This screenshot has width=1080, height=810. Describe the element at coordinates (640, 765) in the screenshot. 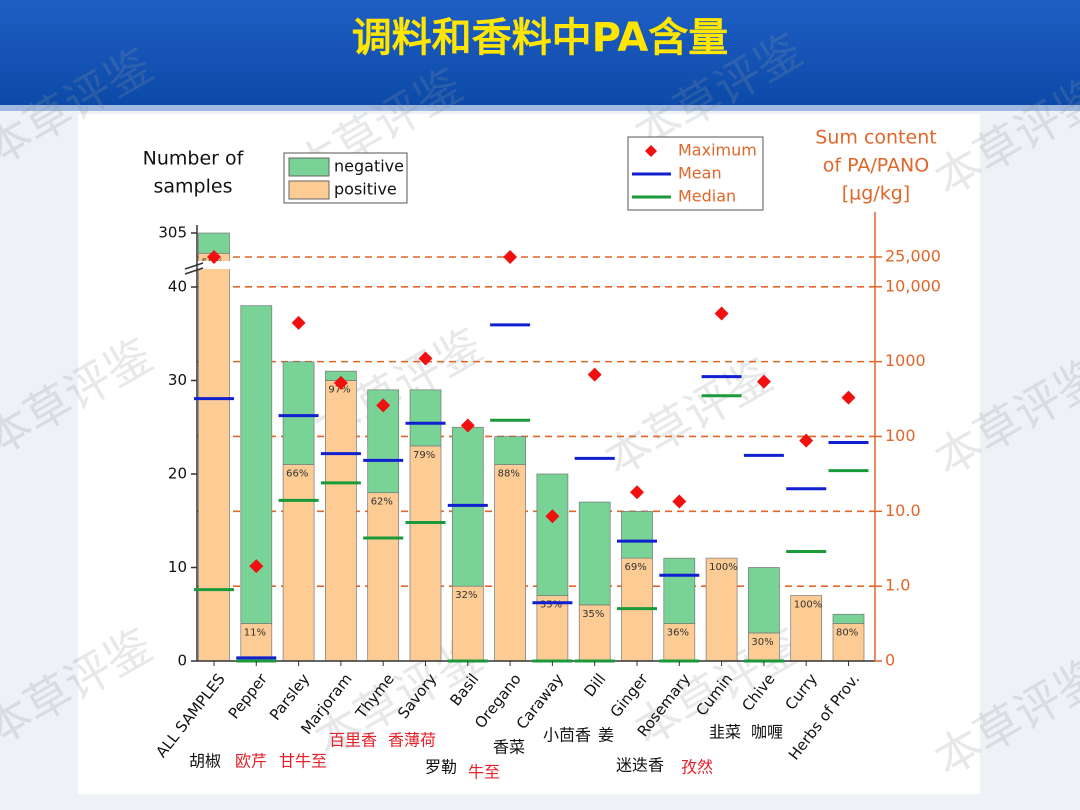

I see `chinese-label: 迷迭香` at that location.